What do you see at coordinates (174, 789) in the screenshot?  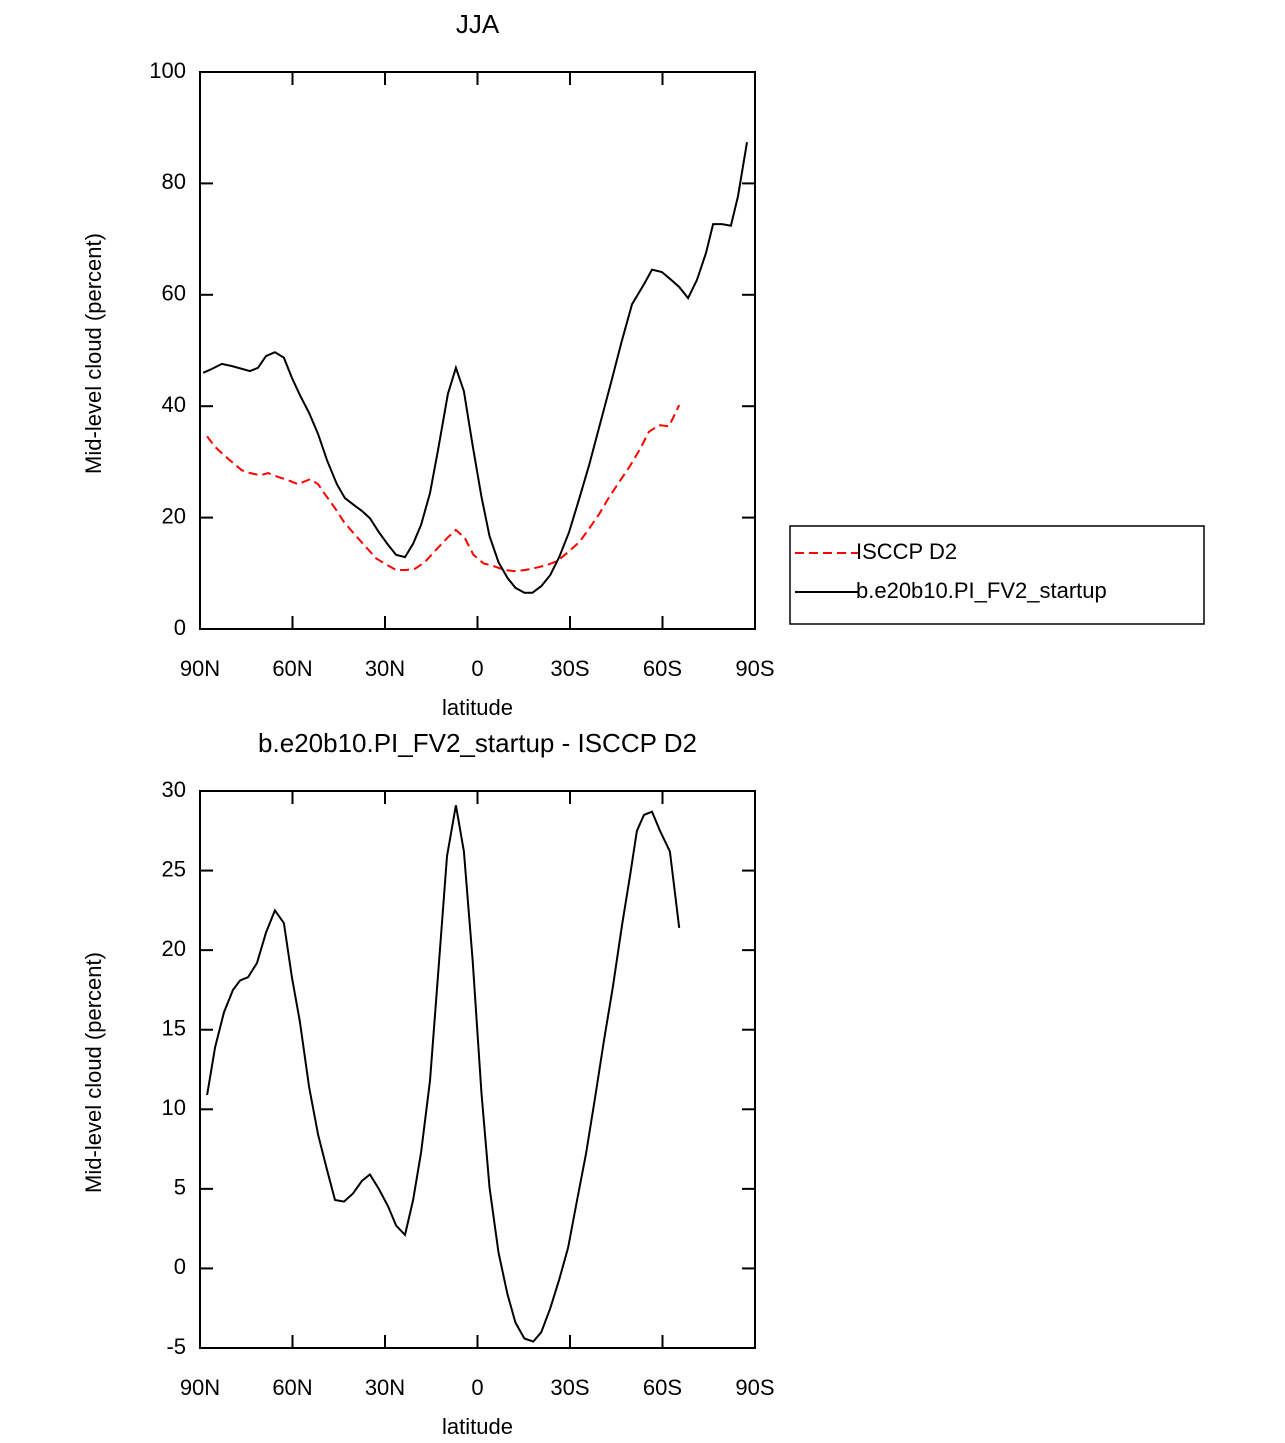 I see `y-tick-label: 30` at bounding box center [174, 789].